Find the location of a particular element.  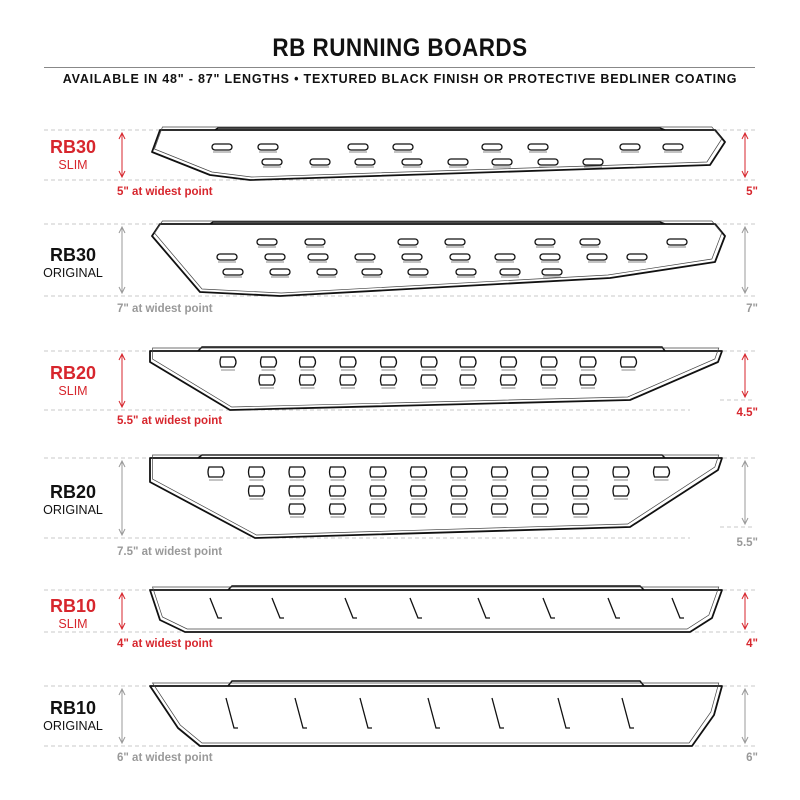

end-height-label: 7" is located at coordinates (752, 309).